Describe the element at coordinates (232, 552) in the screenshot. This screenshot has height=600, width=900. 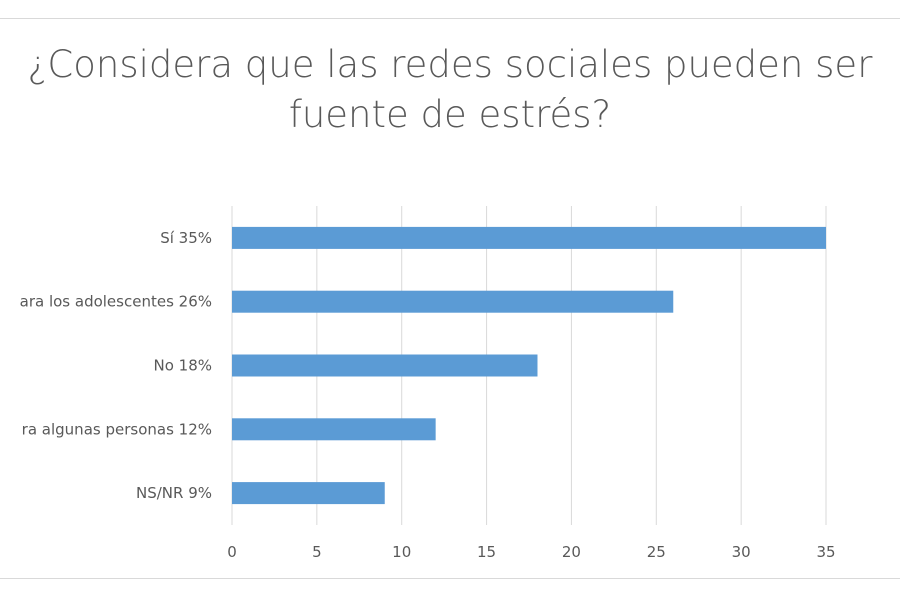
I see `x-tick-label: 0` at that location.